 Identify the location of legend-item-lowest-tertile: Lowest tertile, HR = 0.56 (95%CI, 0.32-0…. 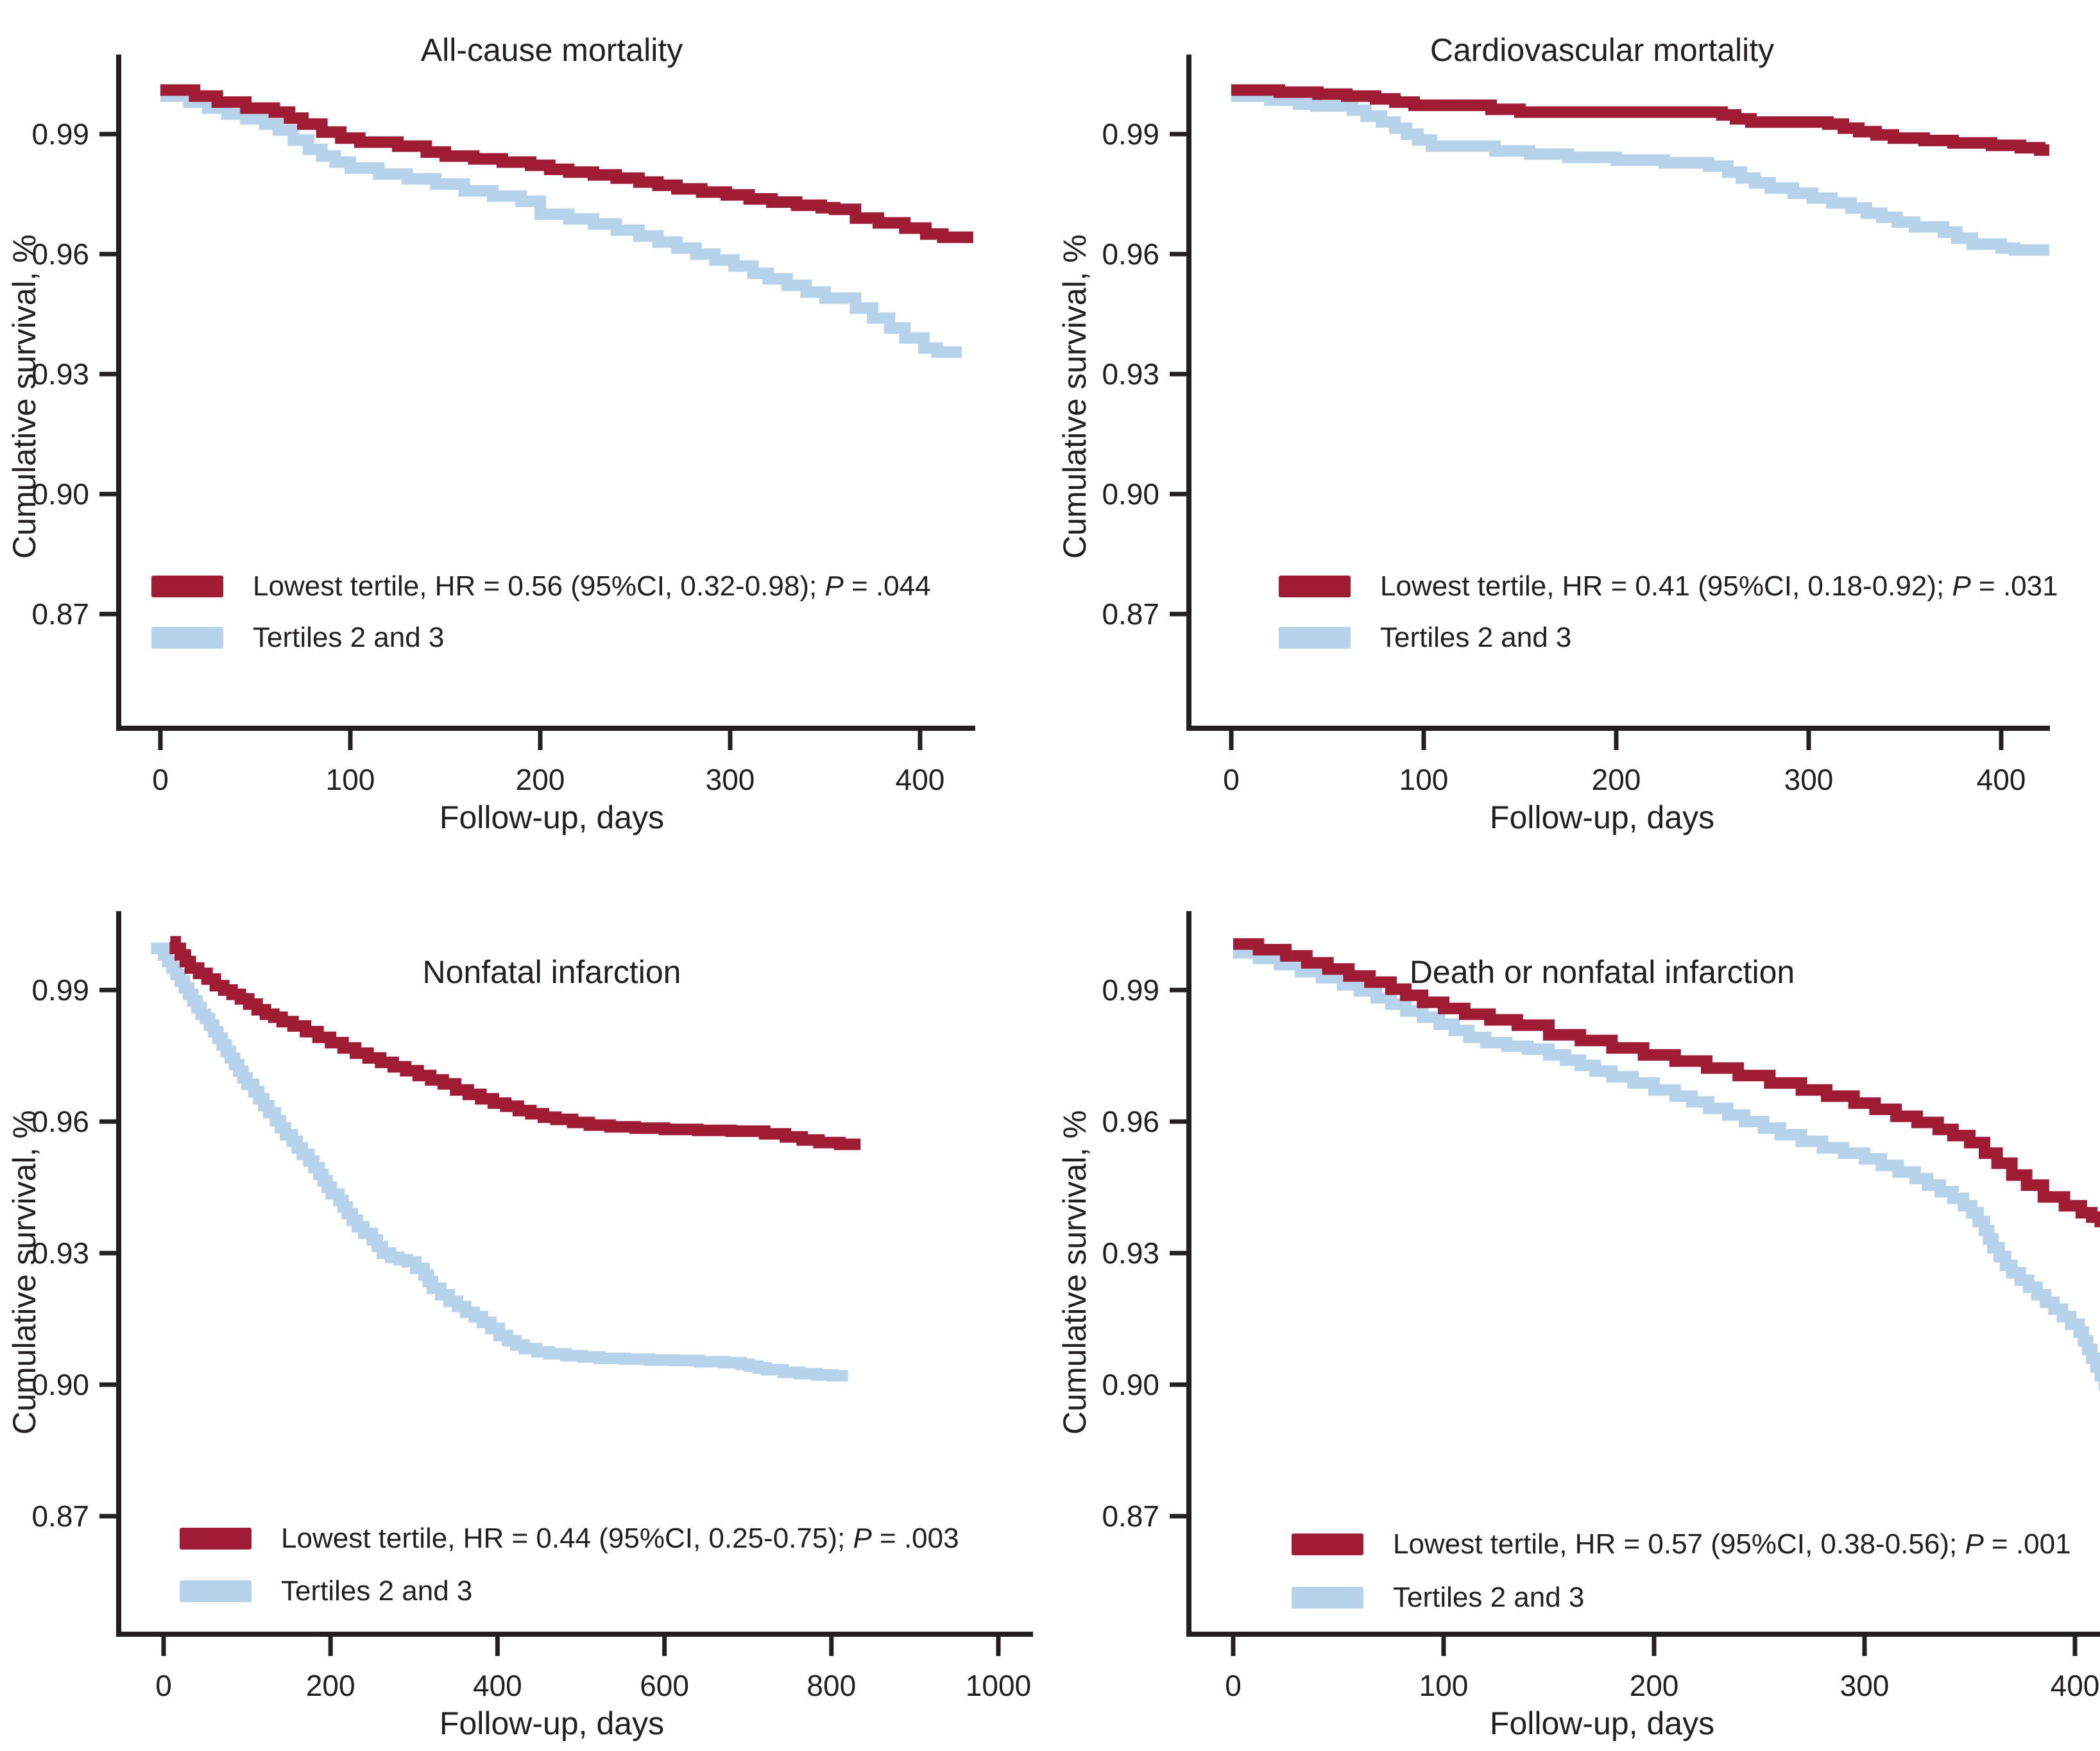
(541, 586).